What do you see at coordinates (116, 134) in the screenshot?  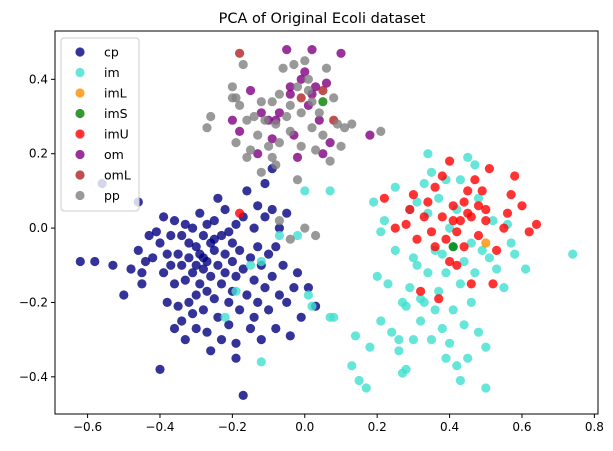 I see `legend-label-imU: imU` at bounding box center [116, 134].